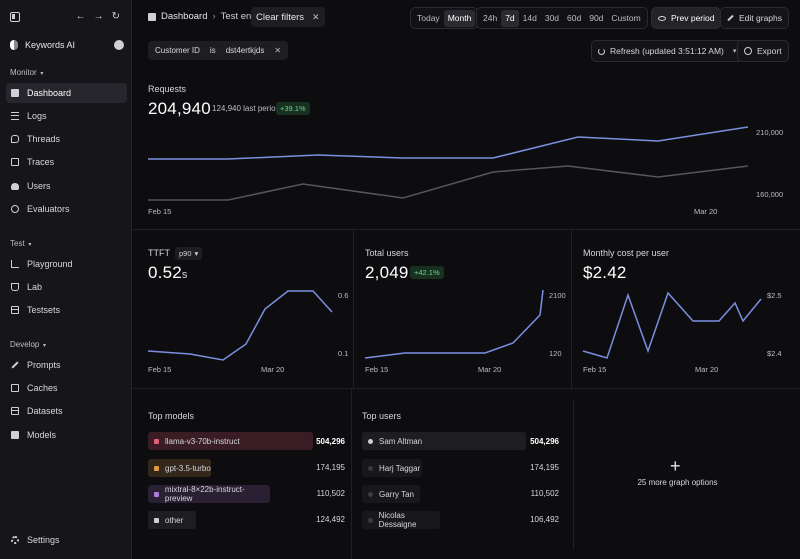 Image resolution: width=800 pixels, height=559 pixels. What do you see at coordinates (774, 353) in the screenshot?
I see `cost-y-bottom: $2.4` at bounding box center [774, 353].